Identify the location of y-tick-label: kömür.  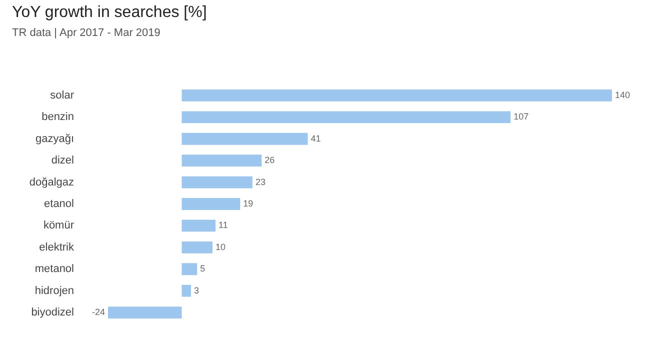
(58, 226).